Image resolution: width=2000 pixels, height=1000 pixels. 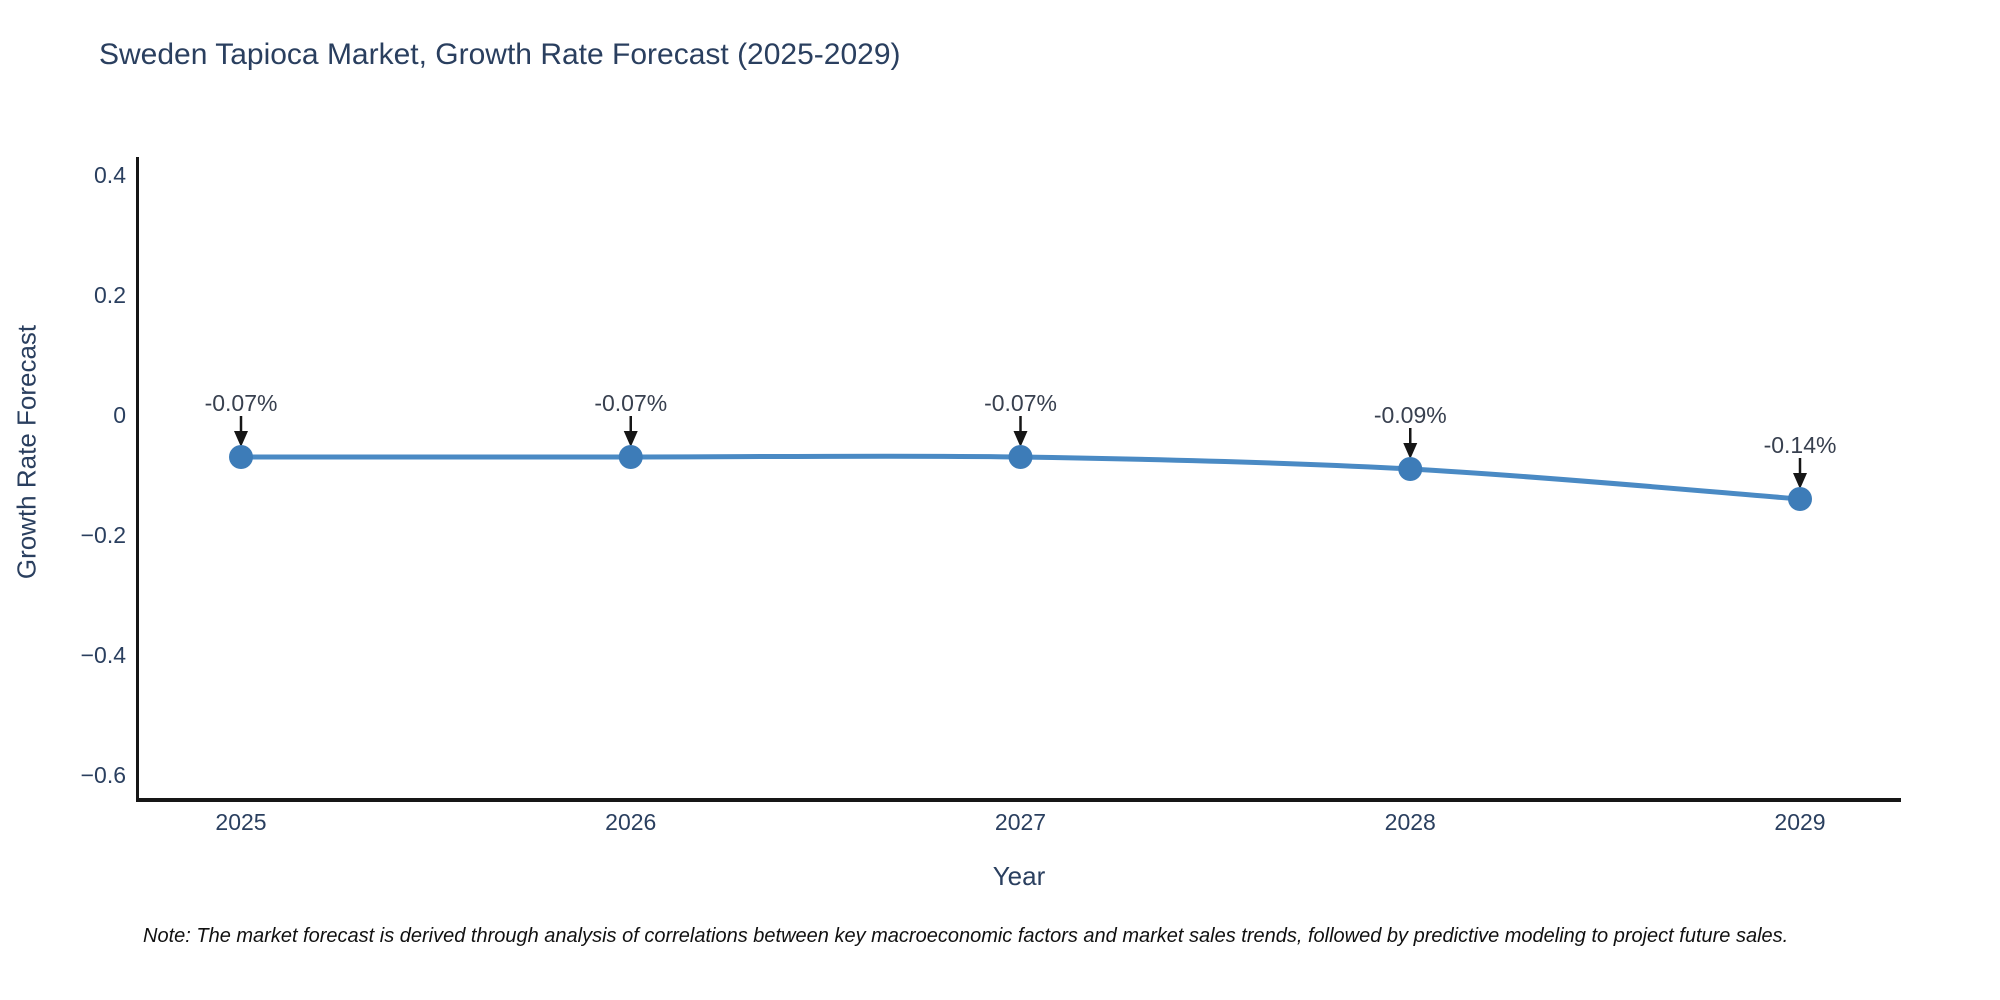 What do you see at coordinates (110, 295) in the screenshot?
I see `y-tick-label: 0.2` at bounding box center [110, 295].